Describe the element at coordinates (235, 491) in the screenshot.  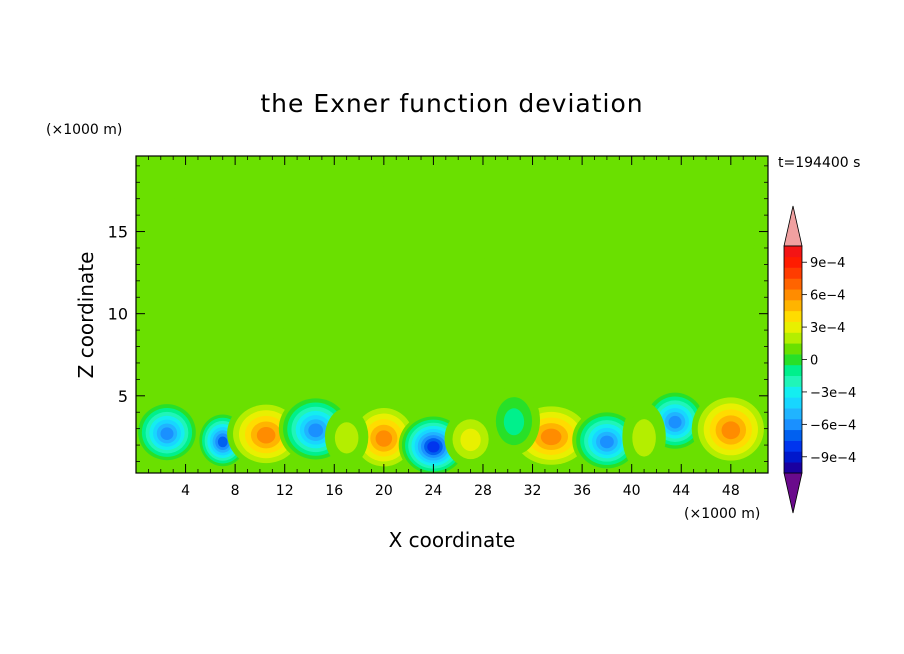
I see `x-tick-label: 8` at that location.